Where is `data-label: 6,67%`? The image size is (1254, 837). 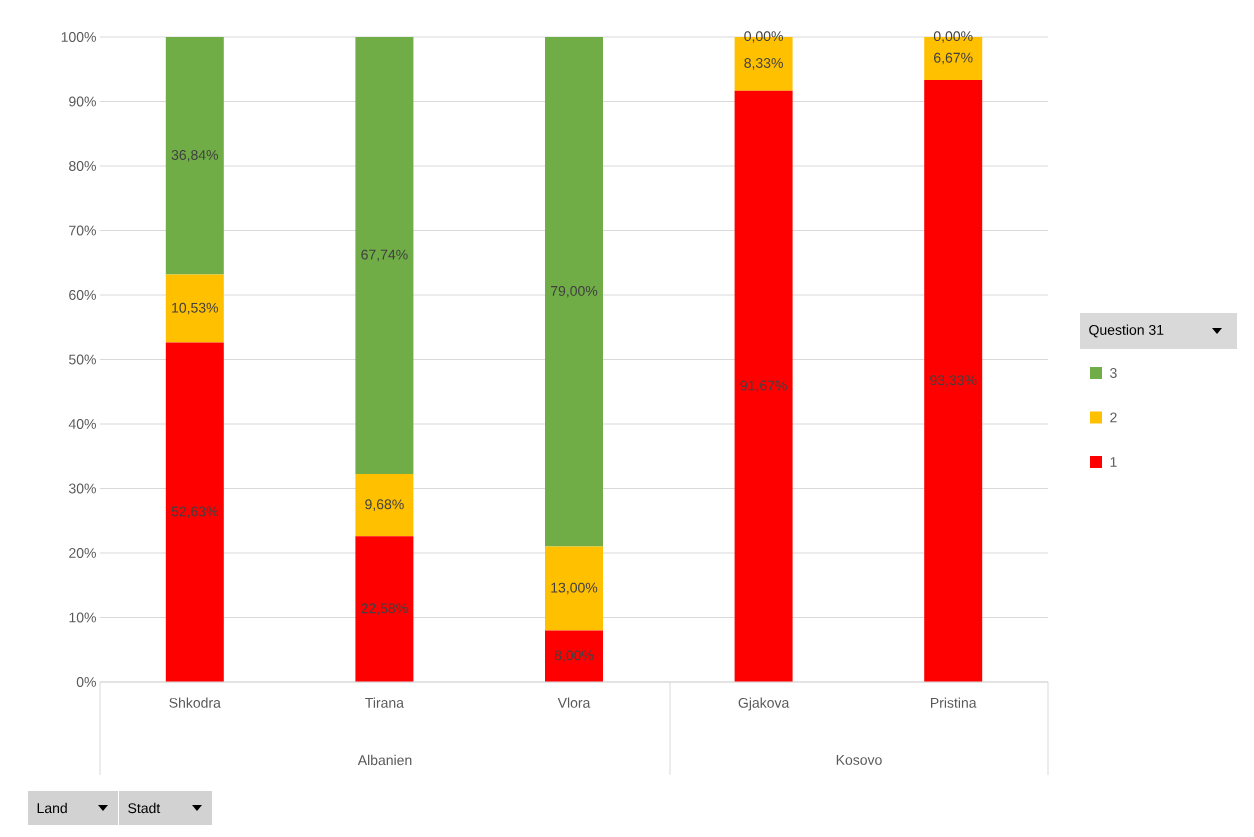
data-label: 6,67% is located at coordinates (953, 58).